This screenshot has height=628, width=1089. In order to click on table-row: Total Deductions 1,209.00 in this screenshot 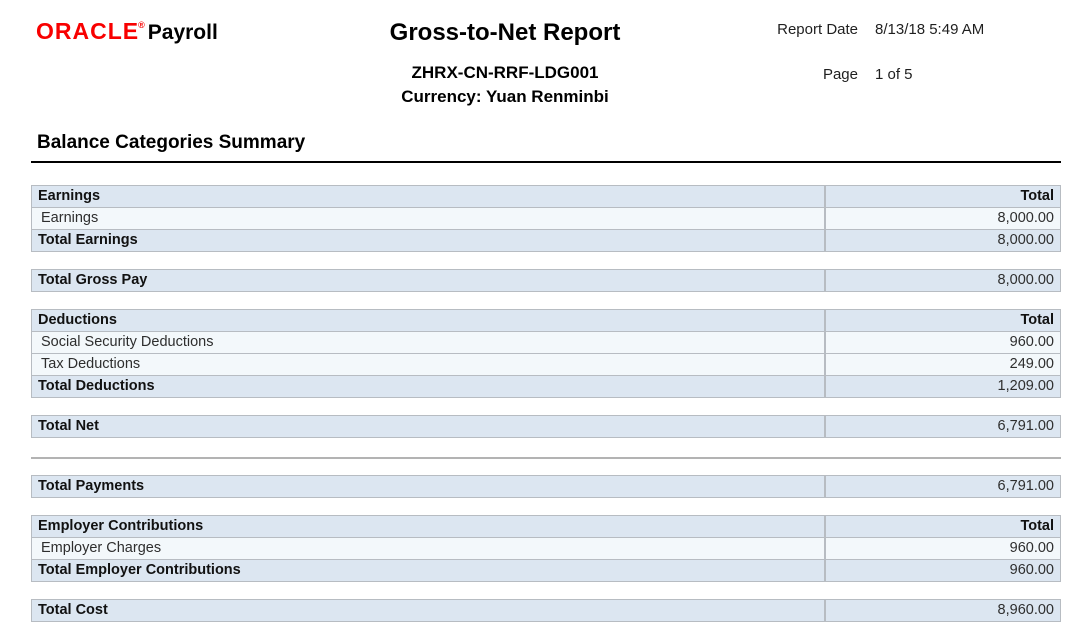, I will do `click(546, 386)`.